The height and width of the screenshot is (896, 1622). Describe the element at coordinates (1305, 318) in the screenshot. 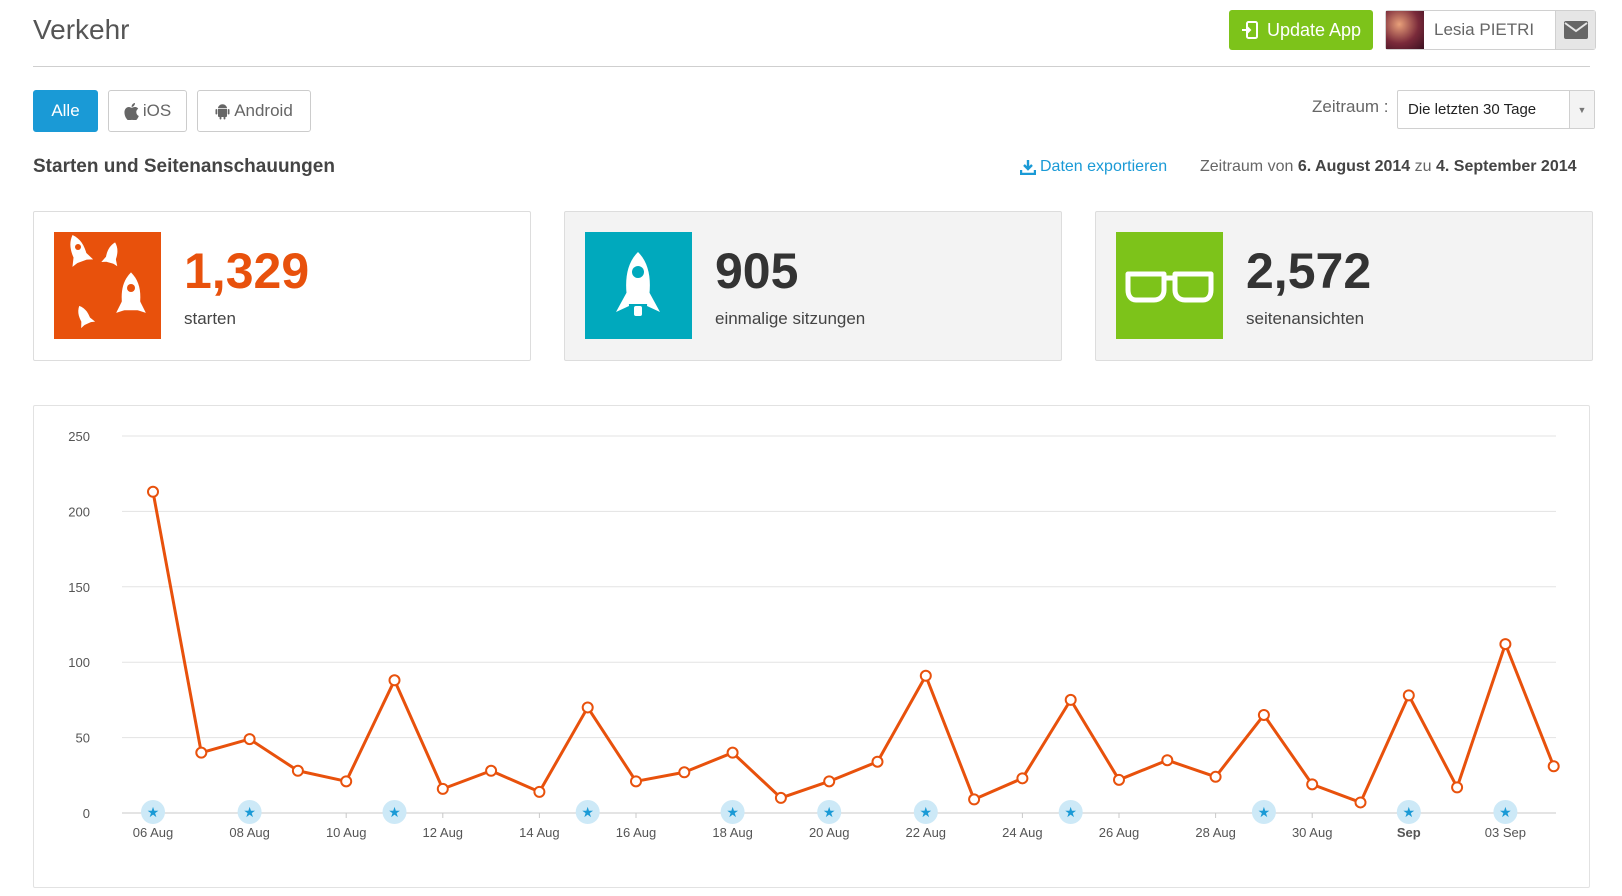

I see `stat-label-pageviews: seitenansichten` at that location.